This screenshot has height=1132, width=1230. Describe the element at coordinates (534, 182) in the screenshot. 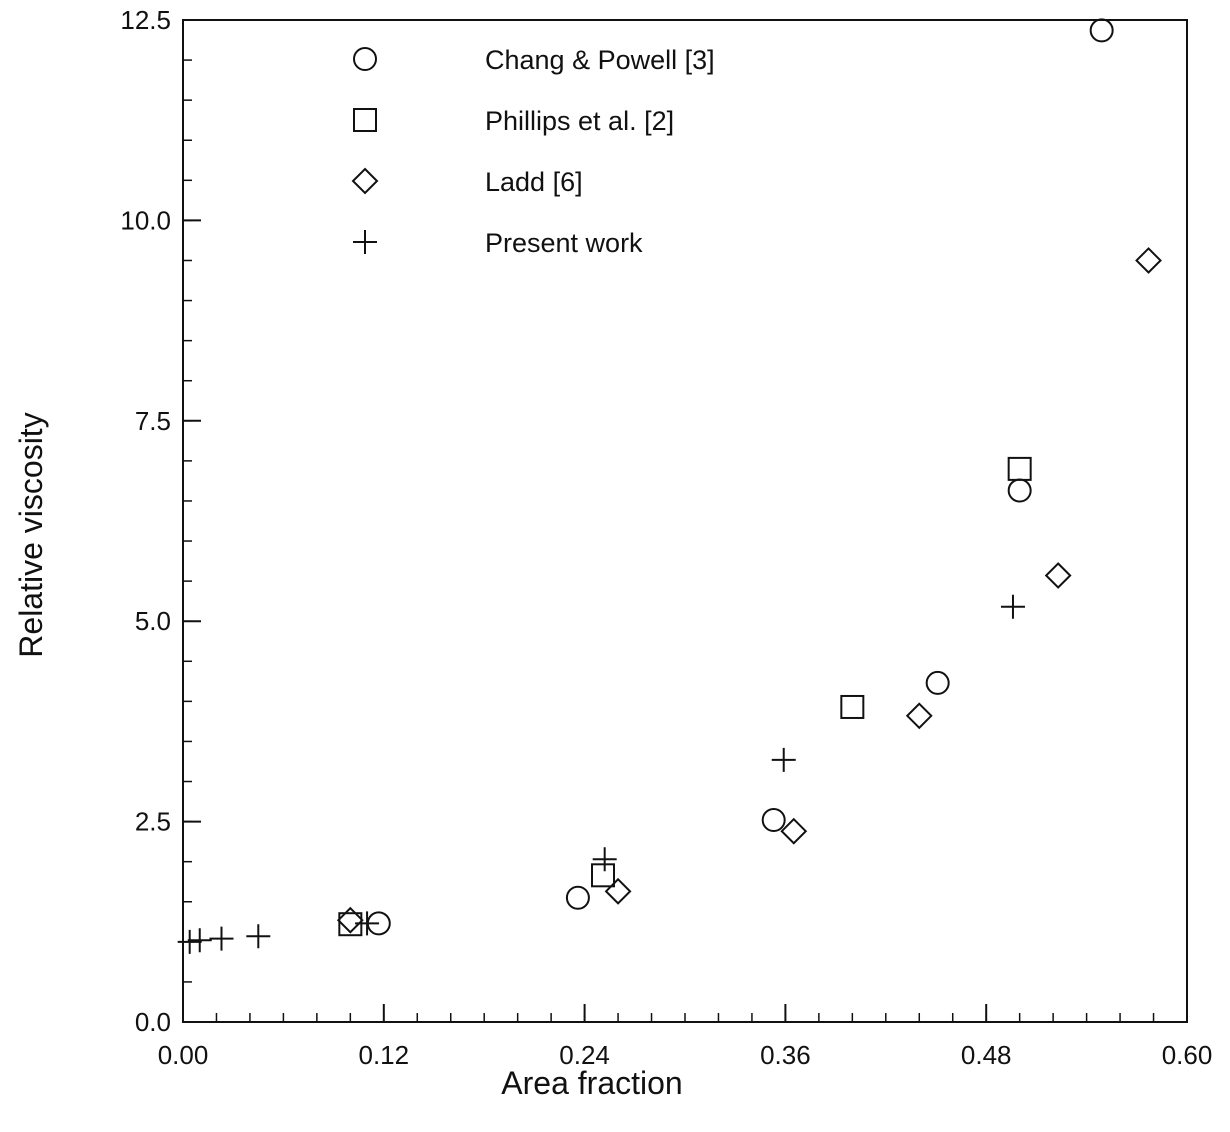

I see `legend-label: Ladd [6]` at that location.